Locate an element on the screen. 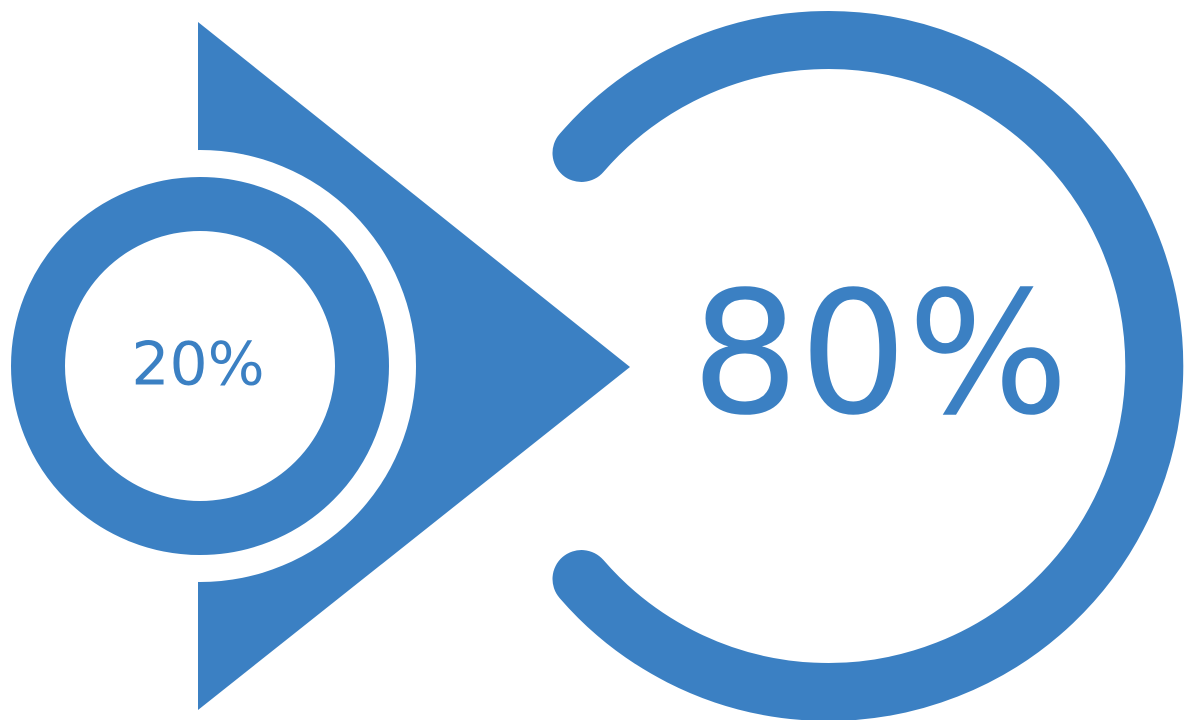  large-percent-label: 80% is located at coordinates (880, 354).